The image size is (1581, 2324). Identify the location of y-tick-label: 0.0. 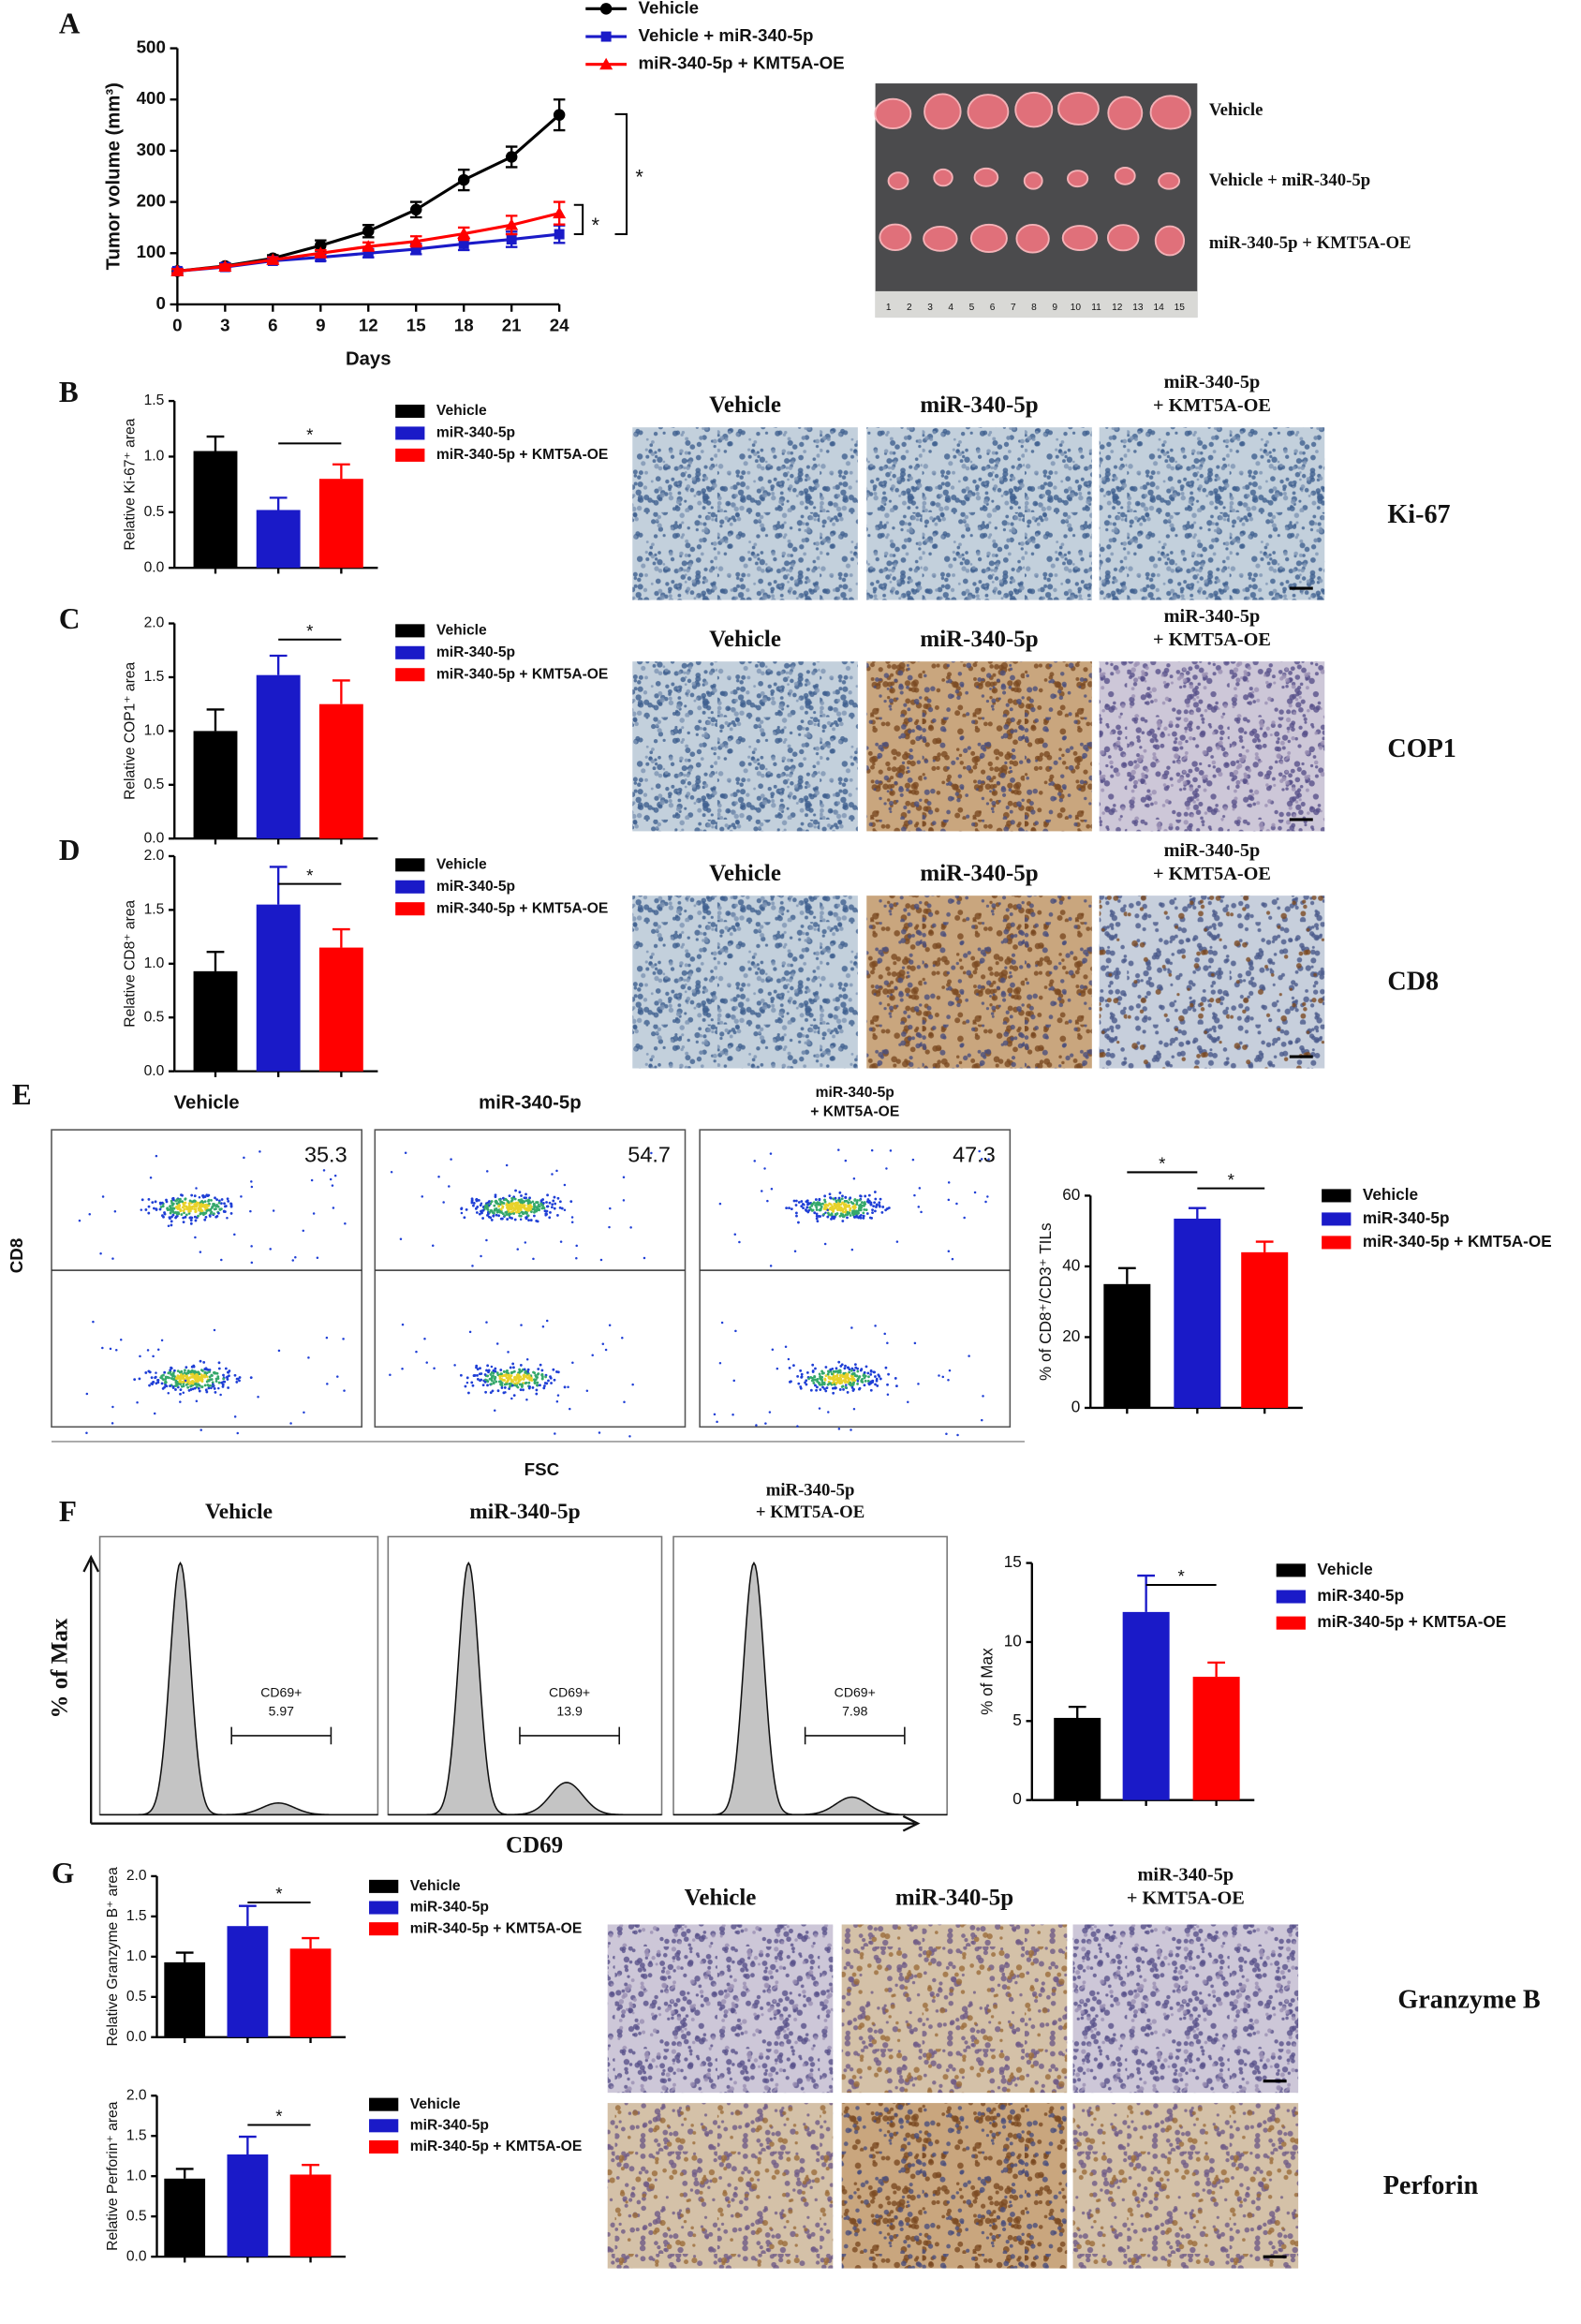
(136, 2256).